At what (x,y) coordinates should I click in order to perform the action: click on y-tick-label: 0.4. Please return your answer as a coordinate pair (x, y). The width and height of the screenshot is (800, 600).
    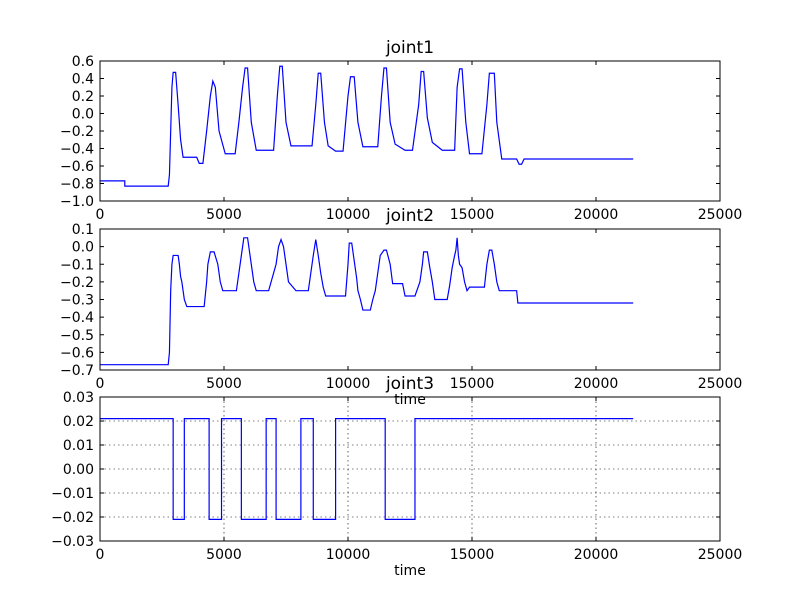
    Looking at the image, I should click on (83, 80).